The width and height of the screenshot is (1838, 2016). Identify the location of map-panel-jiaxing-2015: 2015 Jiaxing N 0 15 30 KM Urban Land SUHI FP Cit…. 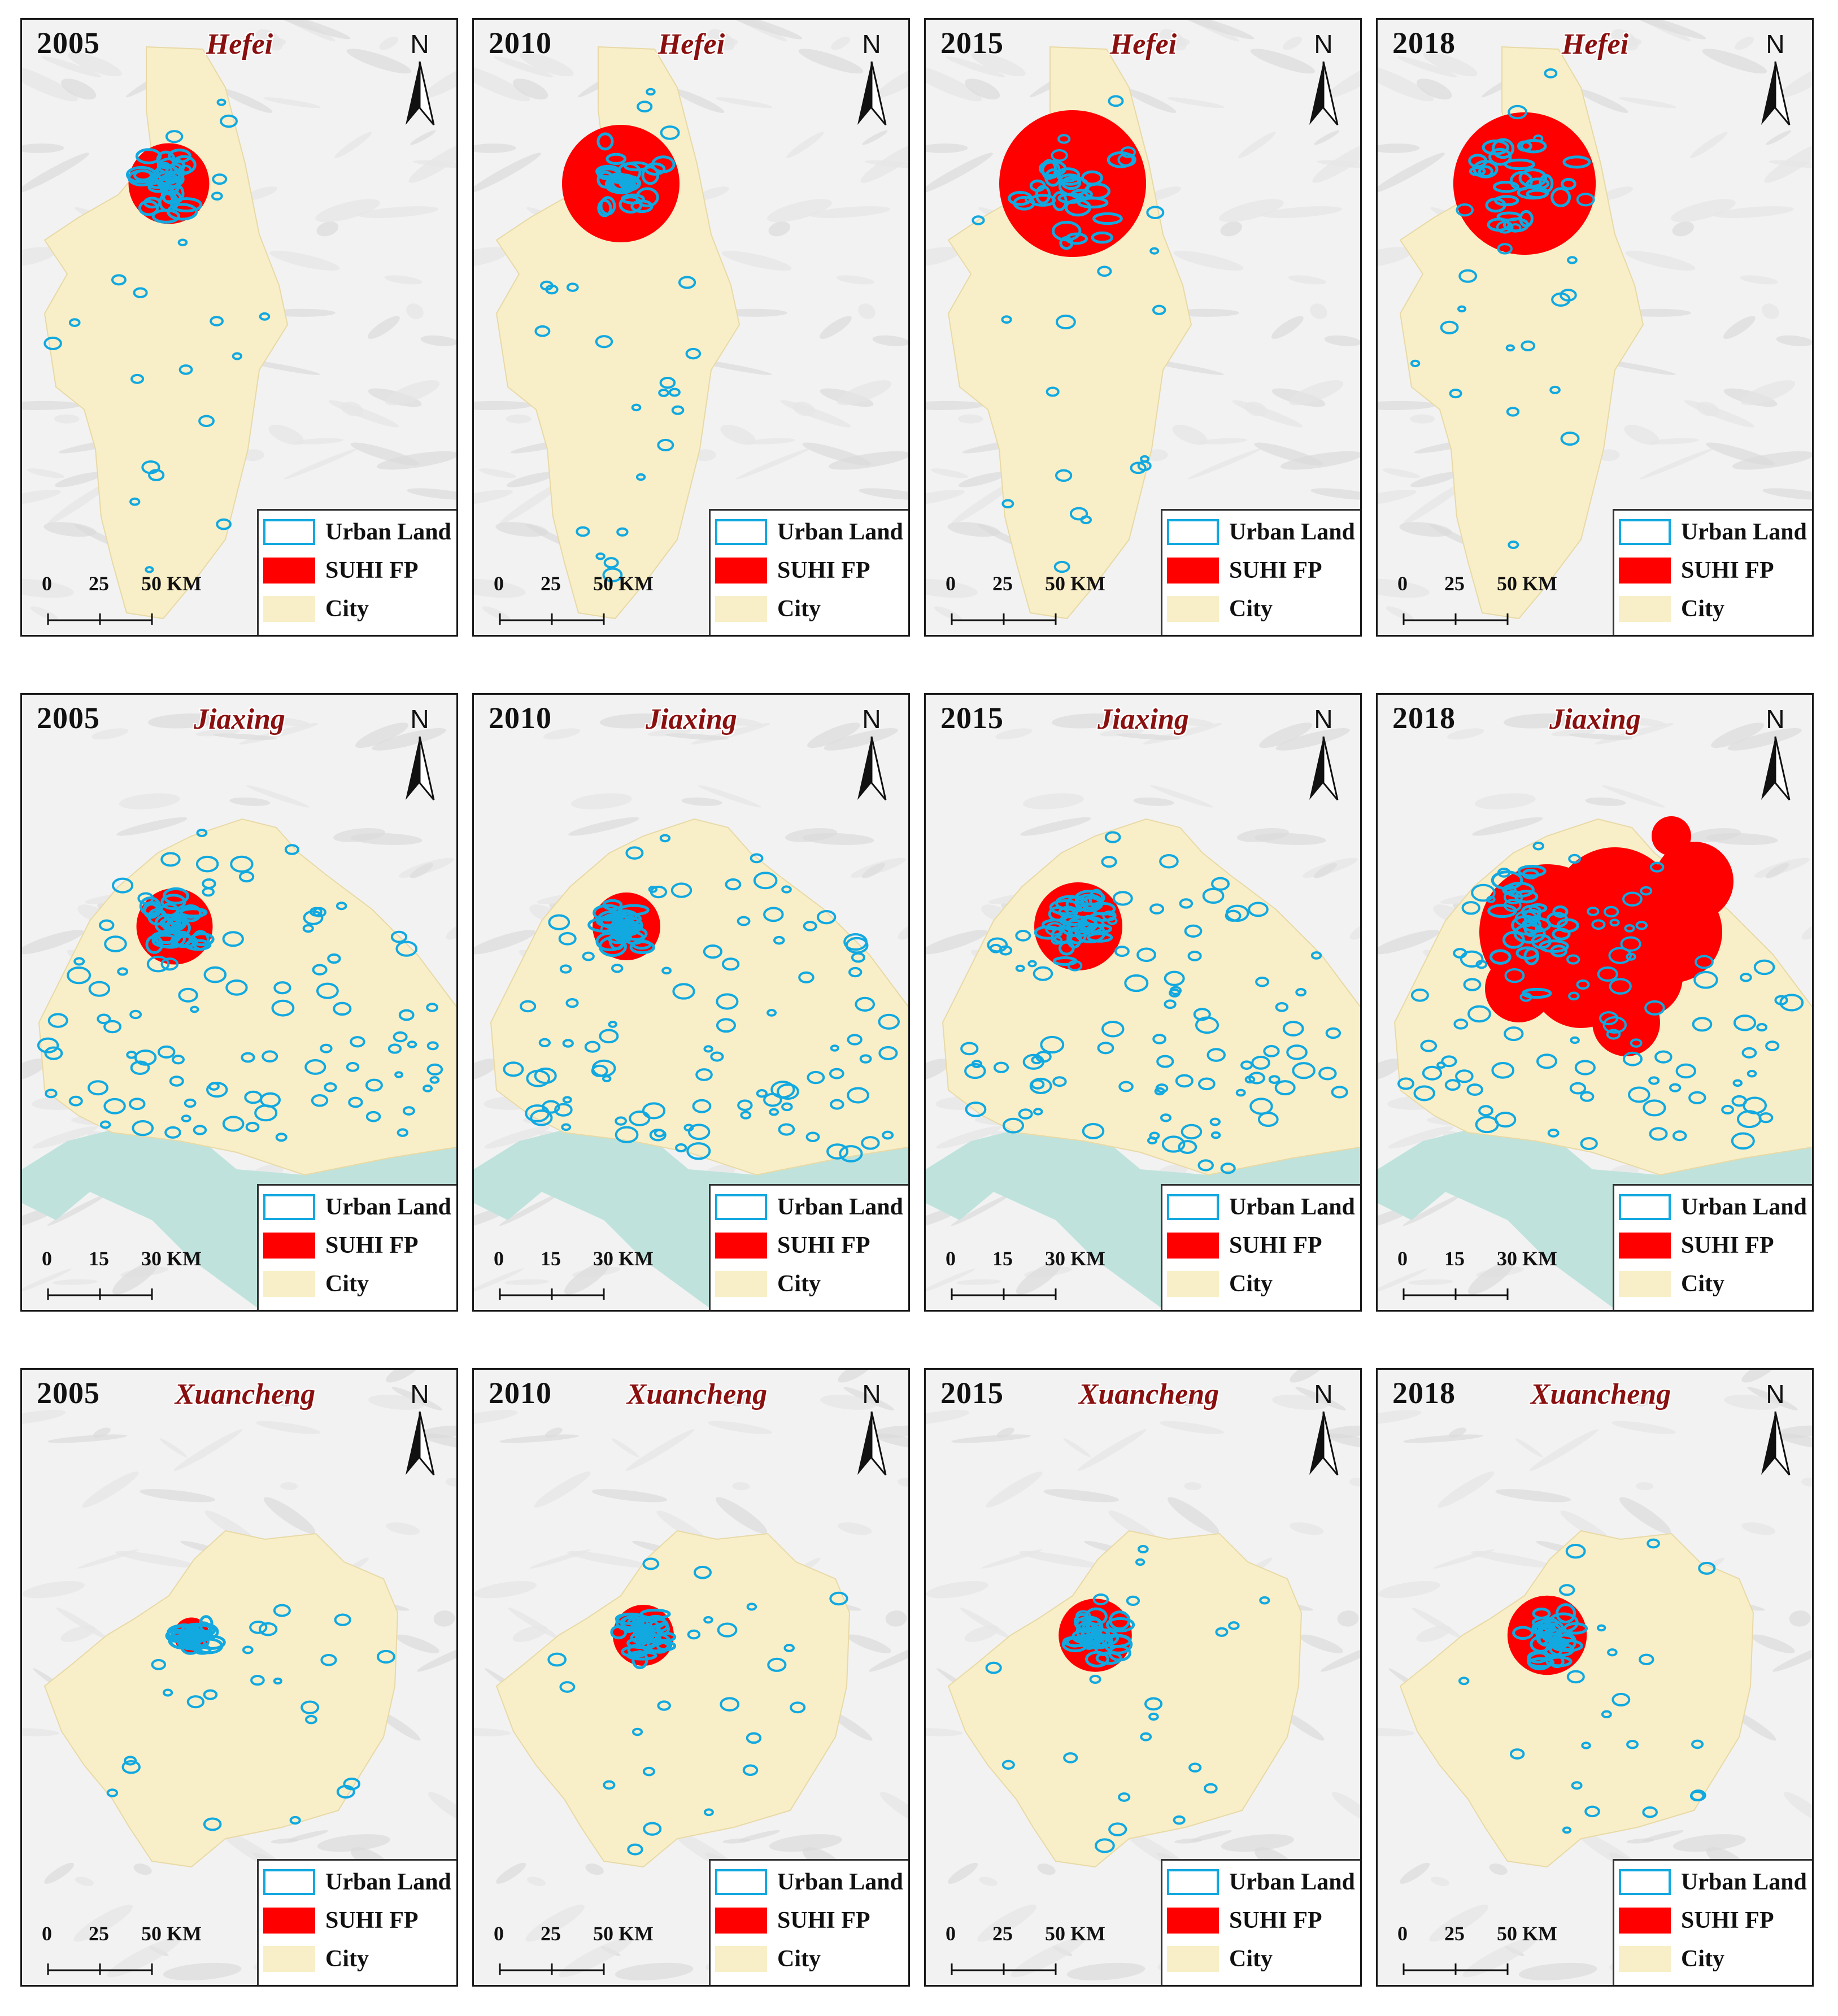
(1143, 1002).